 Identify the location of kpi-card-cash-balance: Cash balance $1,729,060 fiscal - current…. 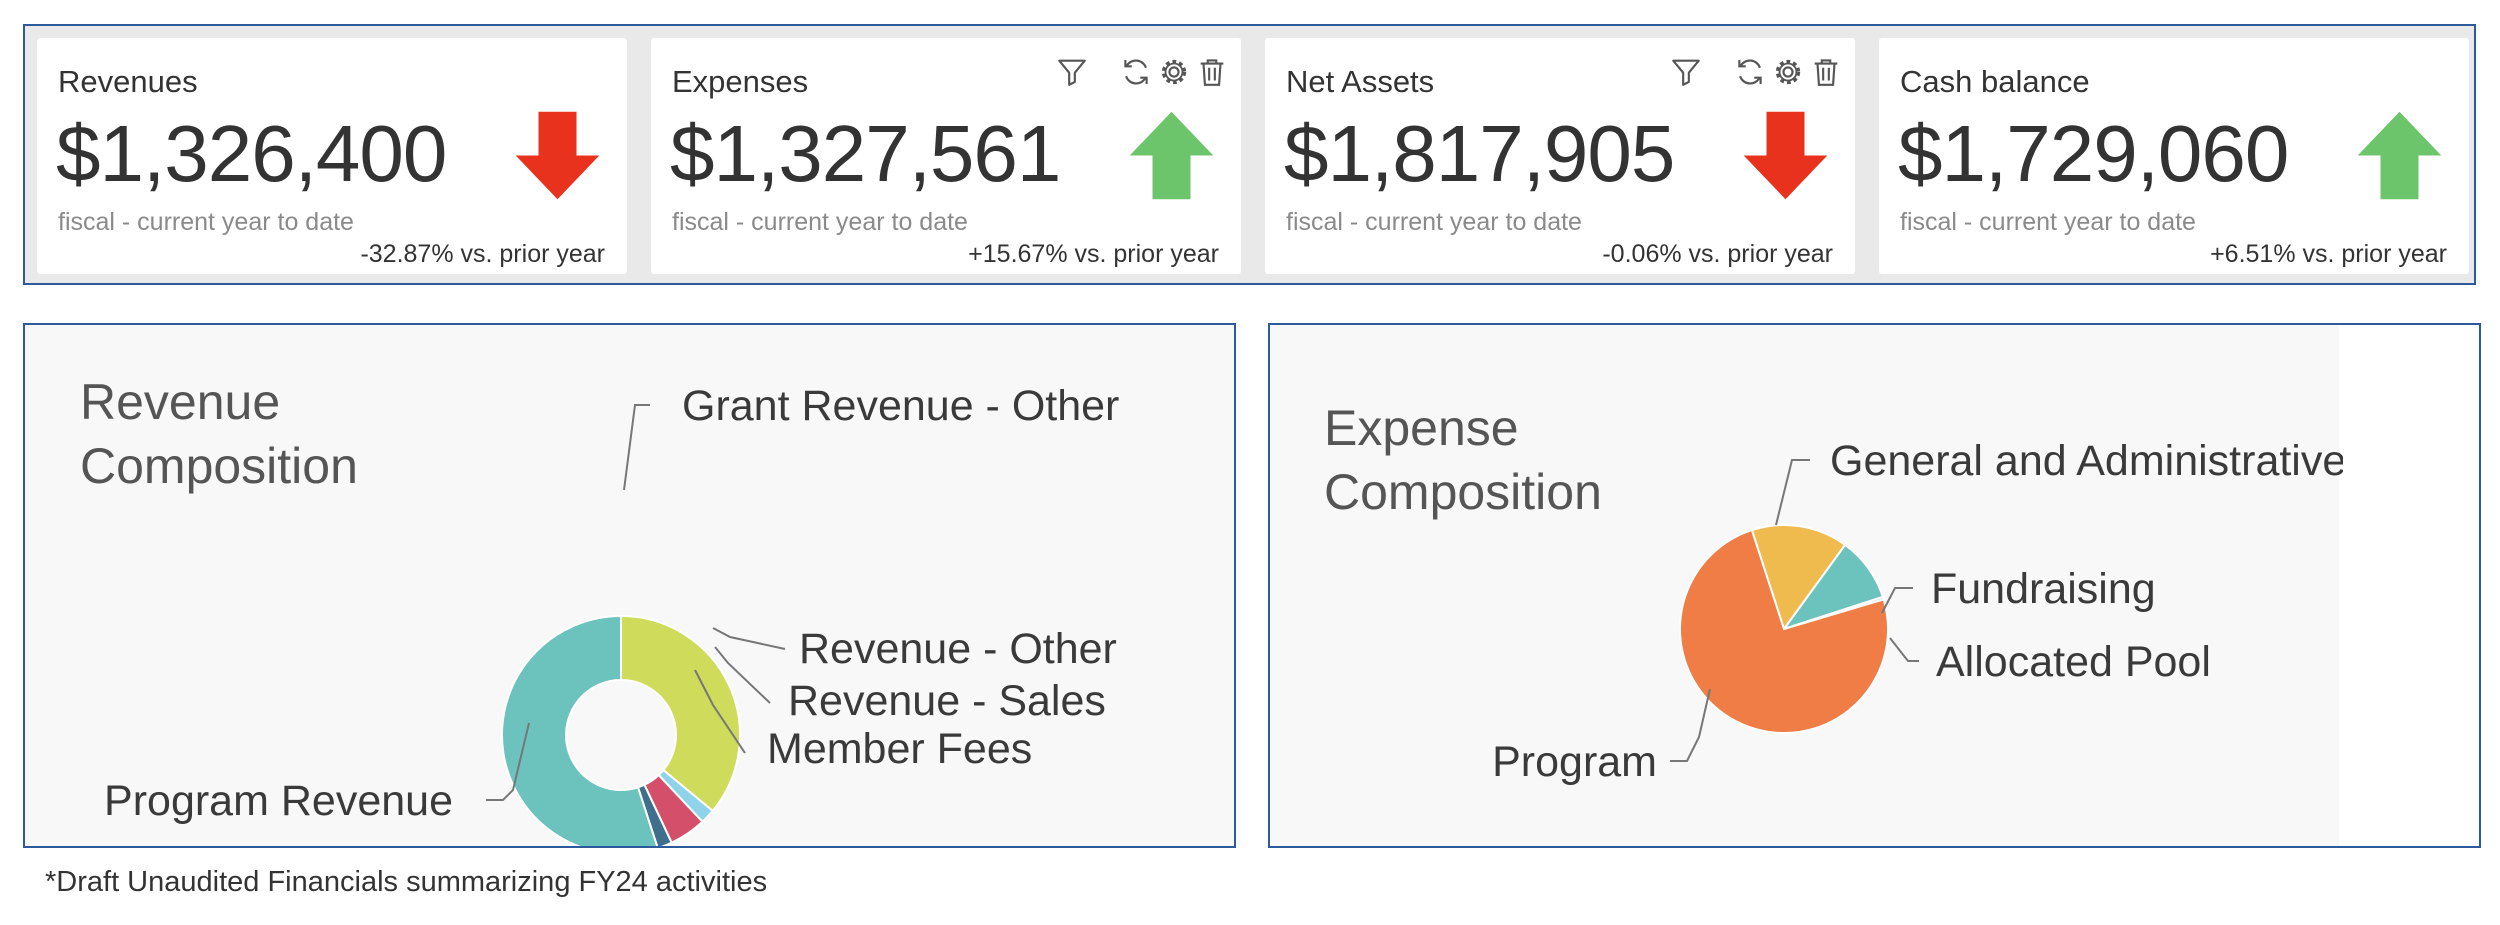
(2174, 156).